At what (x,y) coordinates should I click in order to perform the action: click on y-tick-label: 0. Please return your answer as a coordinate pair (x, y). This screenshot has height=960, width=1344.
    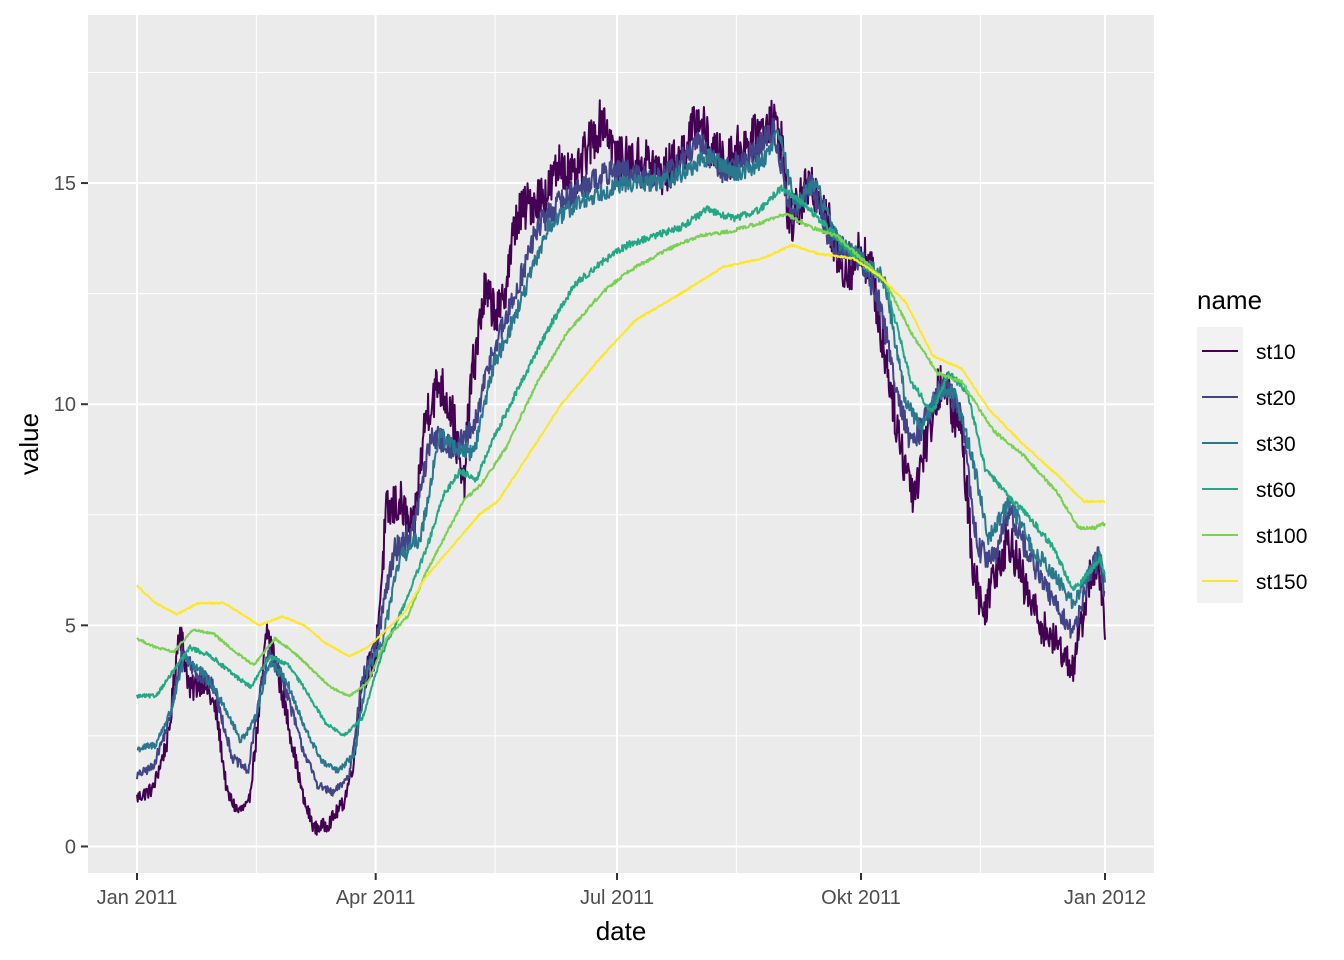
    Looking at the image, I should click on (70, 847).